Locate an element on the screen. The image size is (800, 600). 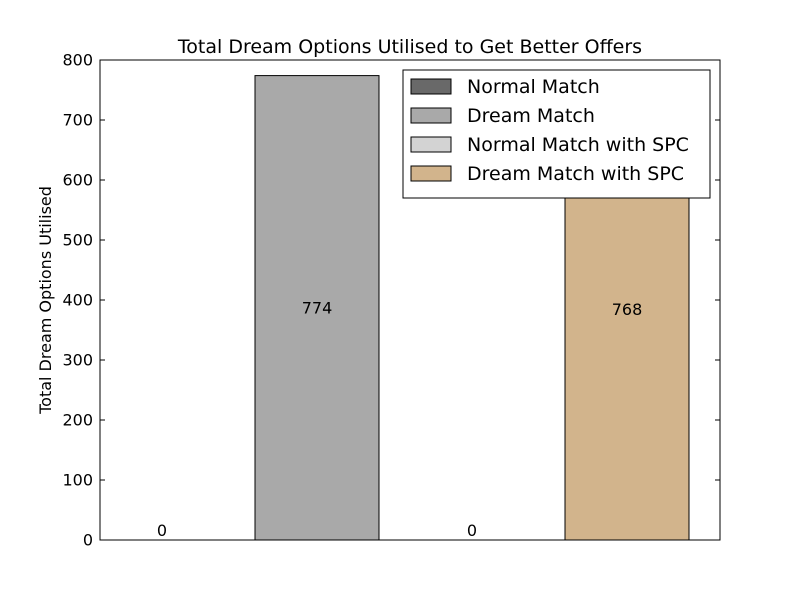
legend-swatch-normal-match is located at coordinates (431, 86).